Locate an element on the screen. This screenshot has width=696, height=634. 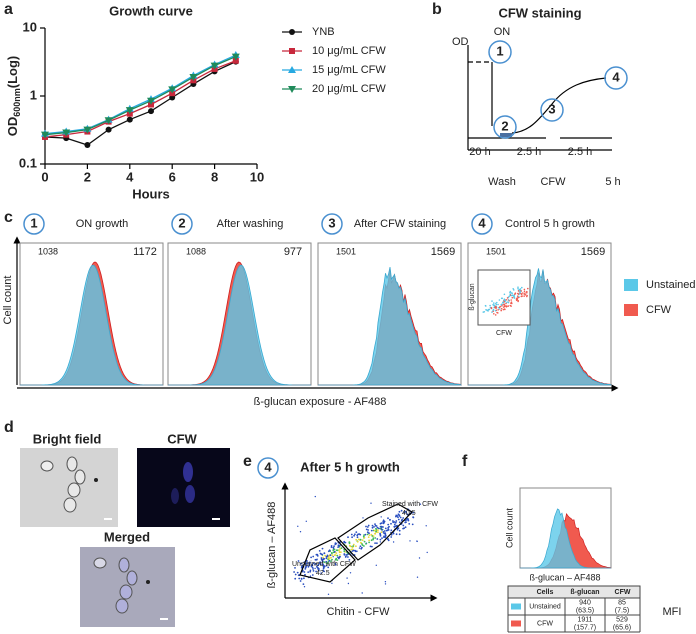
plot-title: ON growth is located at coordinates (102, 224).